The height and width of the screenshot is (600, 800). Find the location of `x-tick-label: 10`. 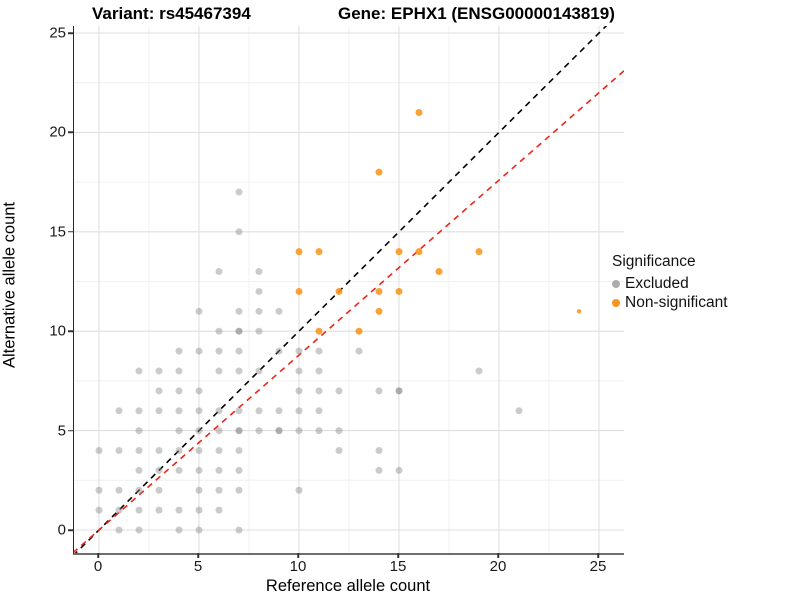

x-tick-label: 10 is located at coordinates (298, 566).